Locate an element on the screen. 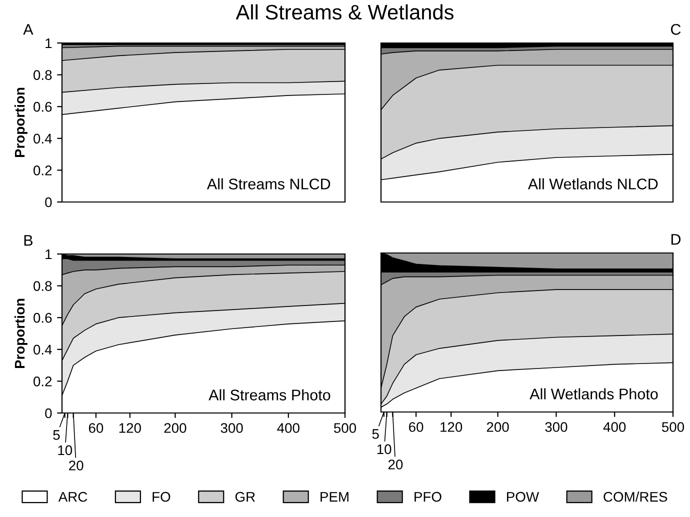 The image size is (690, 517). legend-label: FO is located at coordinates (161, 497).